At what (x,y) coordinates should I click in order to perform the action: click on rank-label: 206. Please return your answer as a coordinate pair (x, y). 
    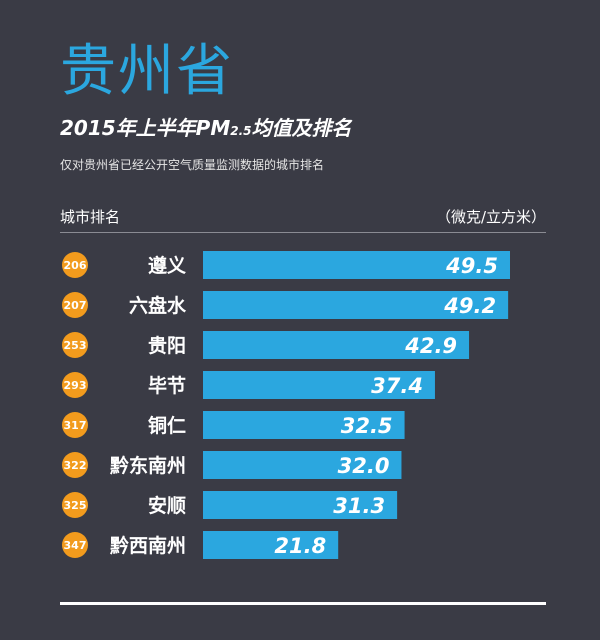
    Looking at the image, I should click on (75, 265).